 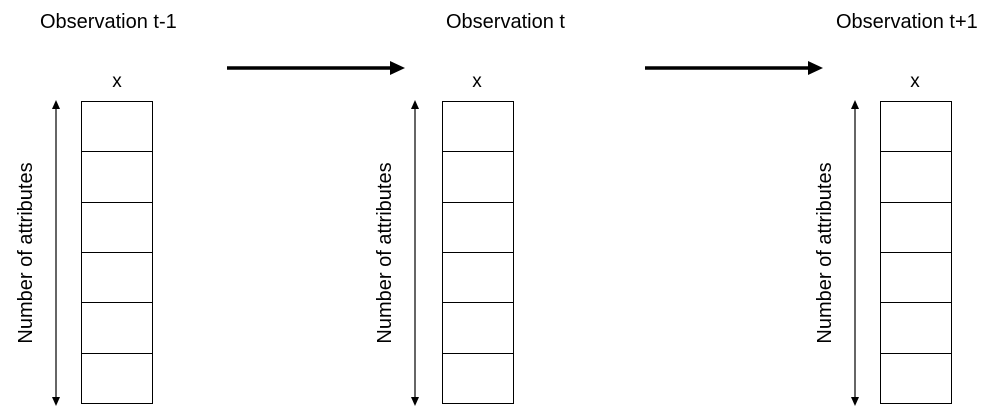 I want to click on observation-title: Observation t+1, so click(x=907, y=22).